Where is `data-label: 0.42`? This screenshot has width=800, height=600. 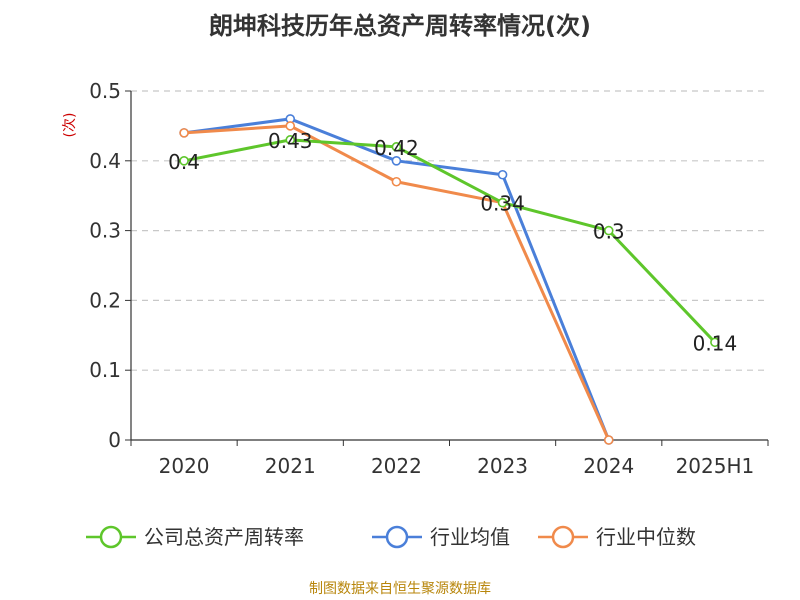 data-label: 0.42 is located at coordinates (396, 148).